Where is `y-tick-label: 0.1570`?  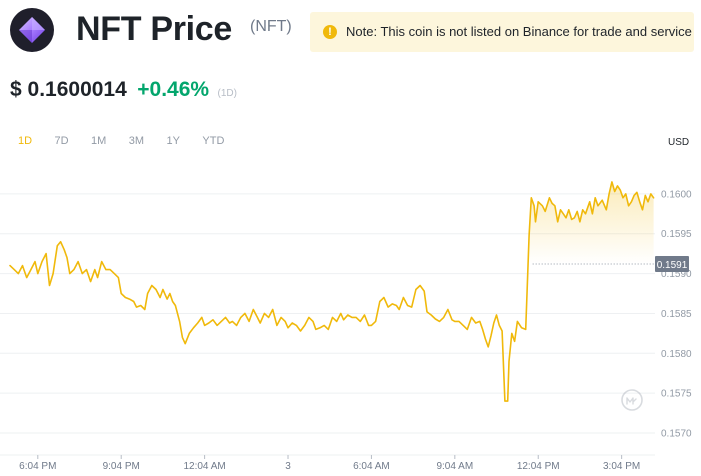
y-tick-label: 0.1570 is located at coordinates (676, 434).